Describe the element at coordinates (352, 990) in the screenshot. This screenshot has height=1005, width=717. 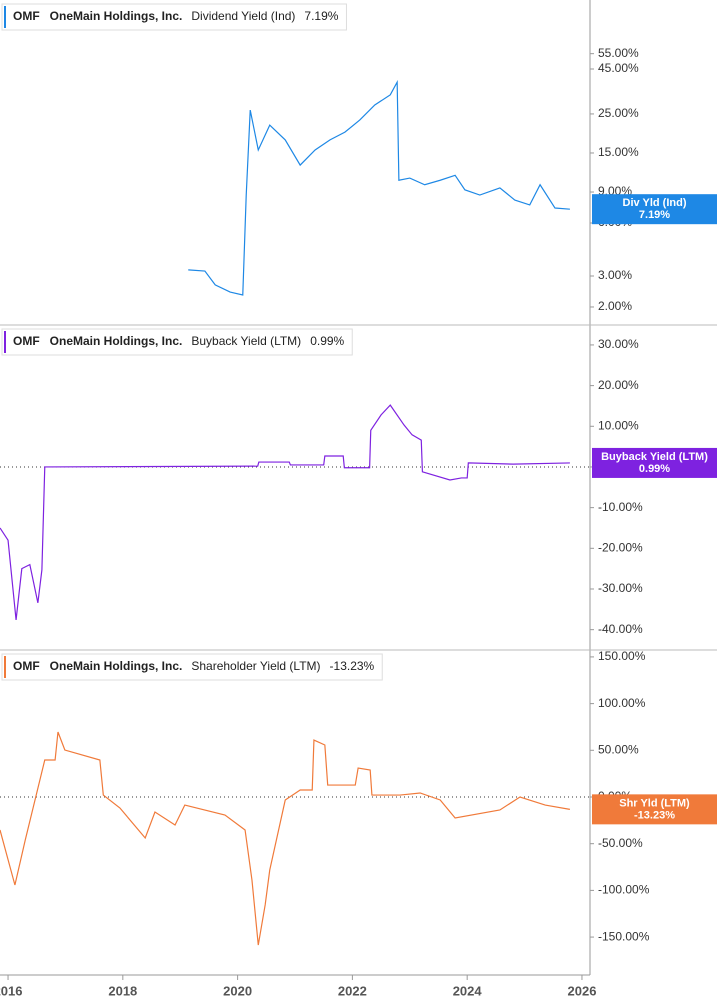
I see `x-tick-label: 2022` at that location.